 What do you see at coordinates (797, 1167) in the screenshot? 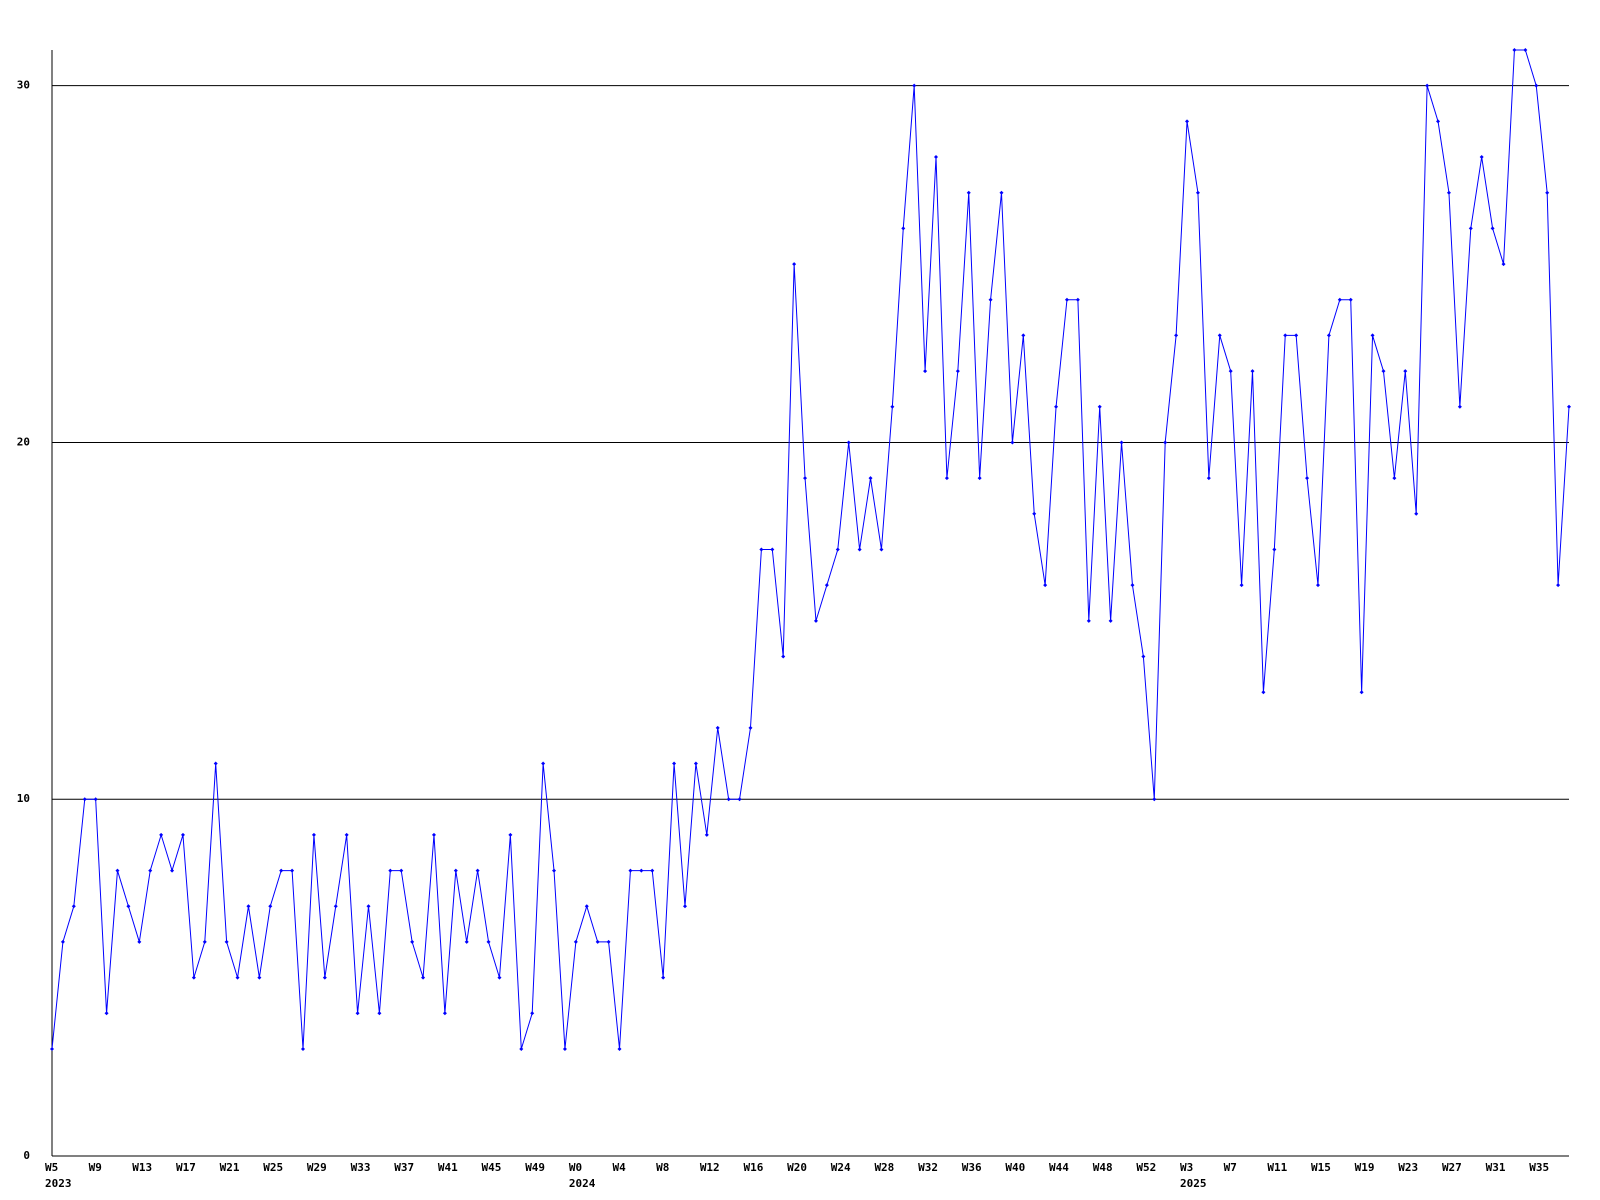
I see `x-tick-label: W20` at bounding box center [797, 1167].